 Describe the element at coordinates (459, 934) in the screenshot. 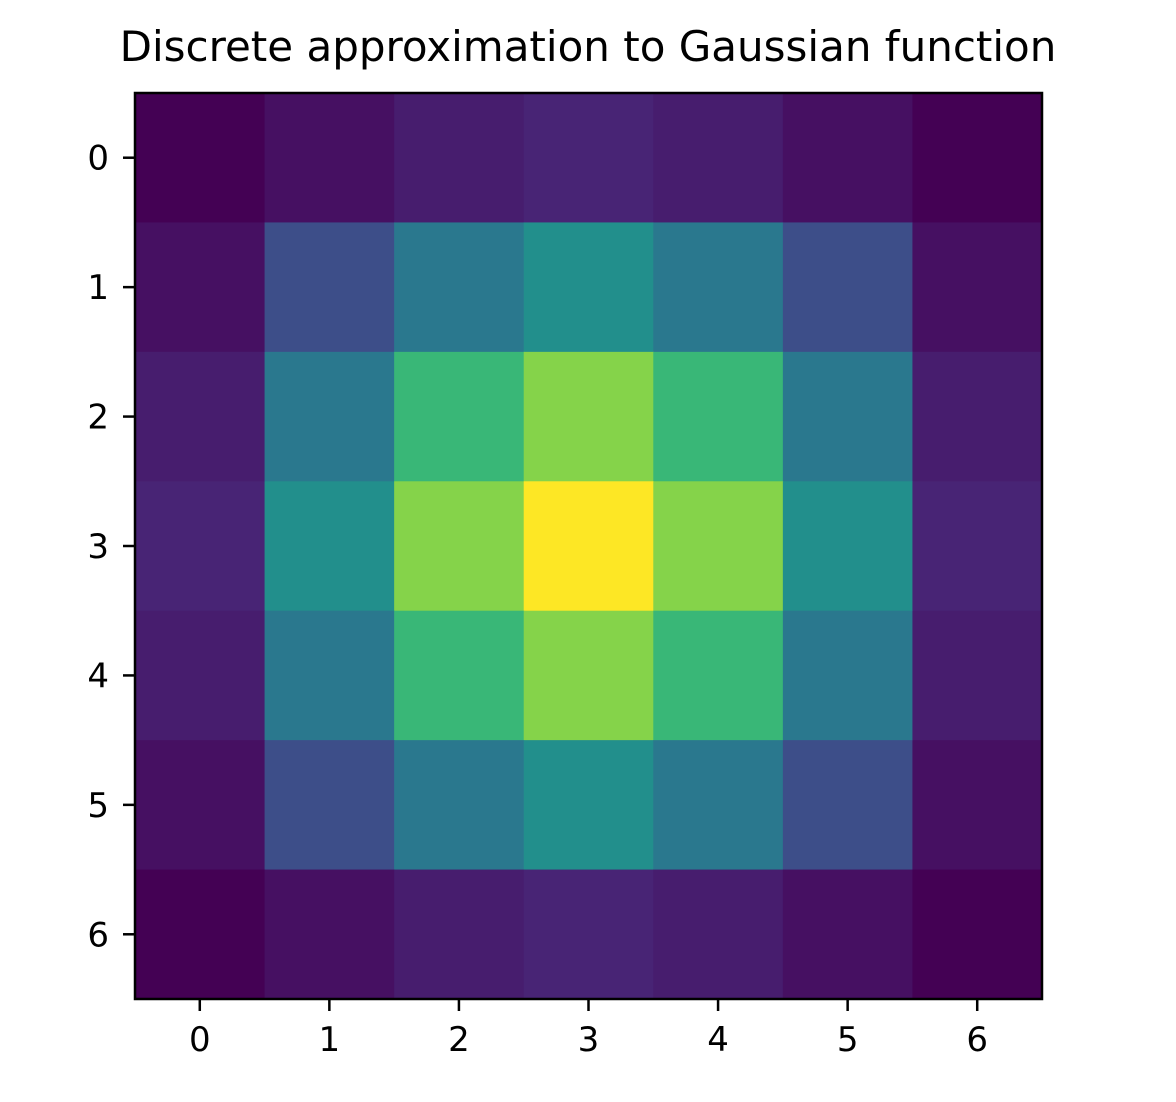

I see `heatmap-cell-r6-c2` at that location.